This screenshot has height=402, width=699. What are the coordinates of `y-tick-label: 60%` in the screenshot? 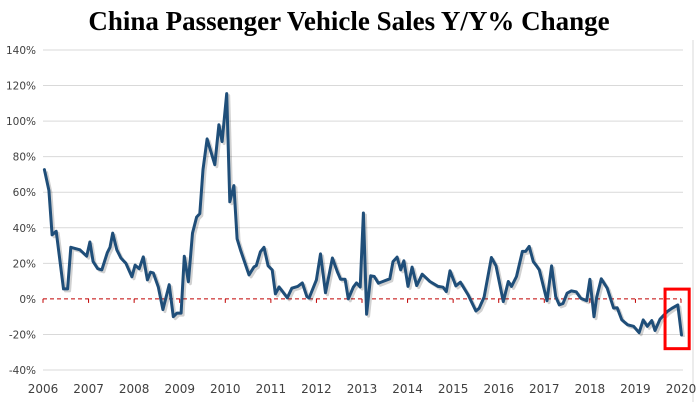 It's located at (24, 193).